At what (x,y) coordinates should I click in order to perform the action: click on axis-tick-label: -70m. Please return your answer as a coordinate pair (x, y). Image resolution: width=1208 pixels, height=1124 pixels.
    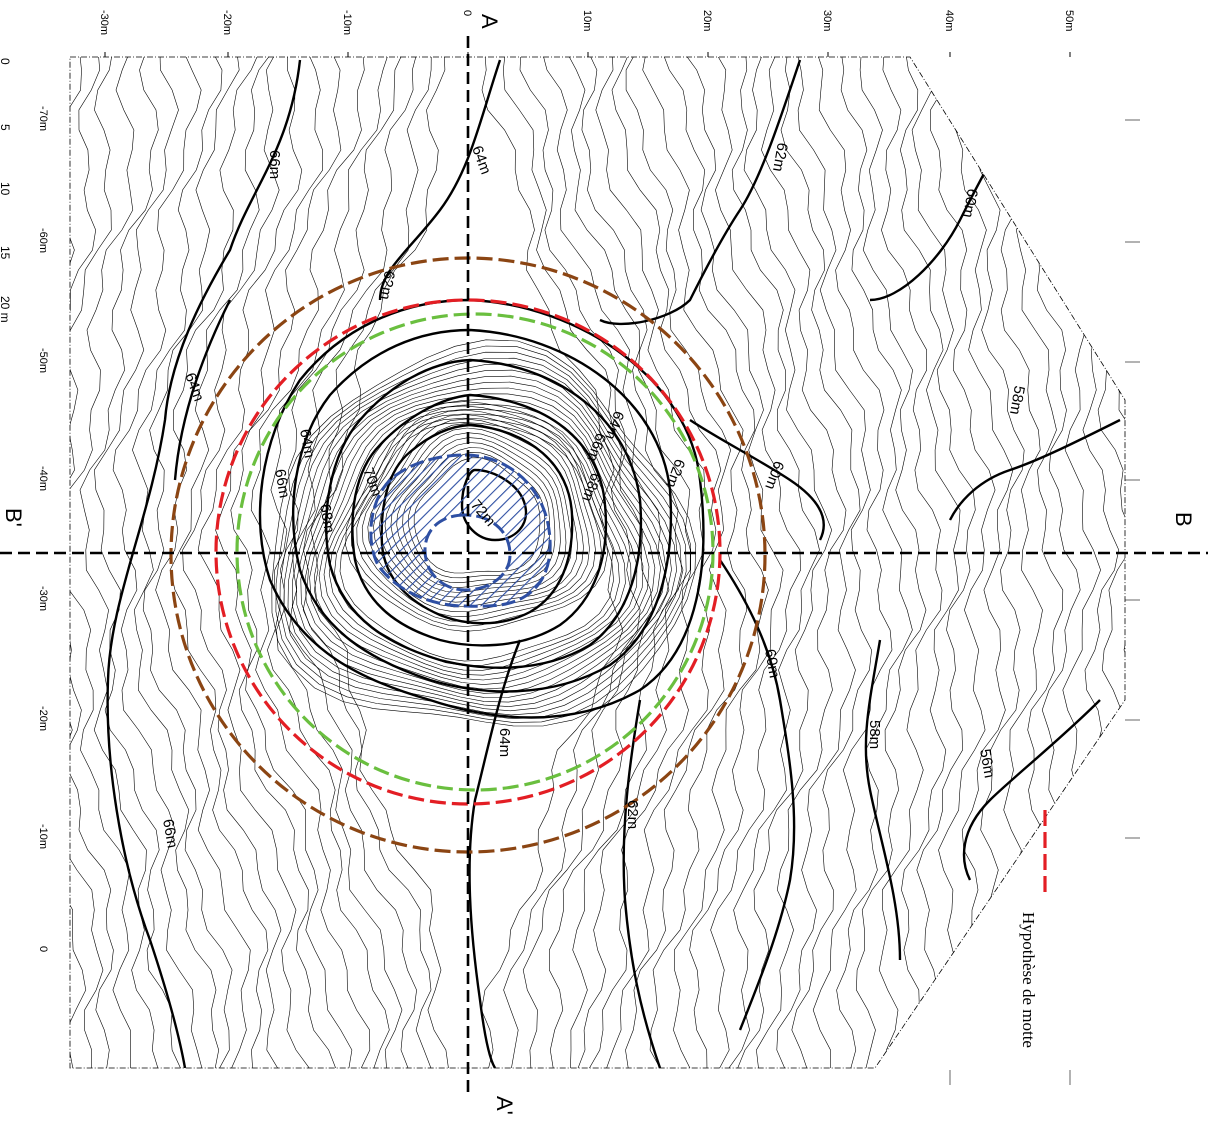
    Looking at the image, I should click on (43, 118).